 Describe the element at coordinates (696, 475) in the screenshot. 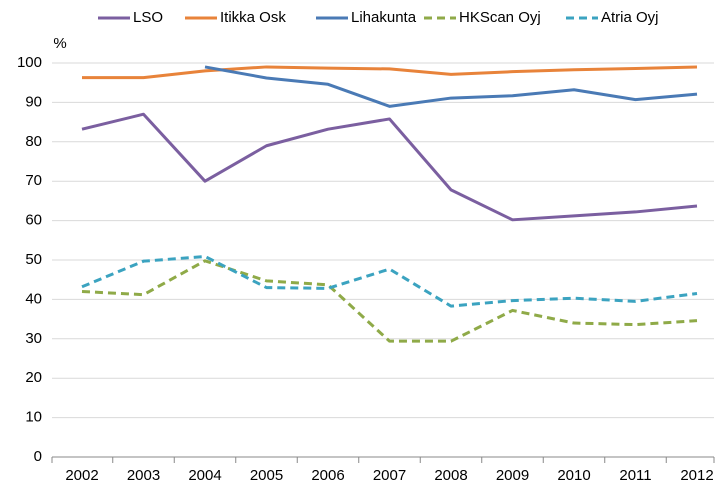

I see `x-tick-label: 2012` at that location.